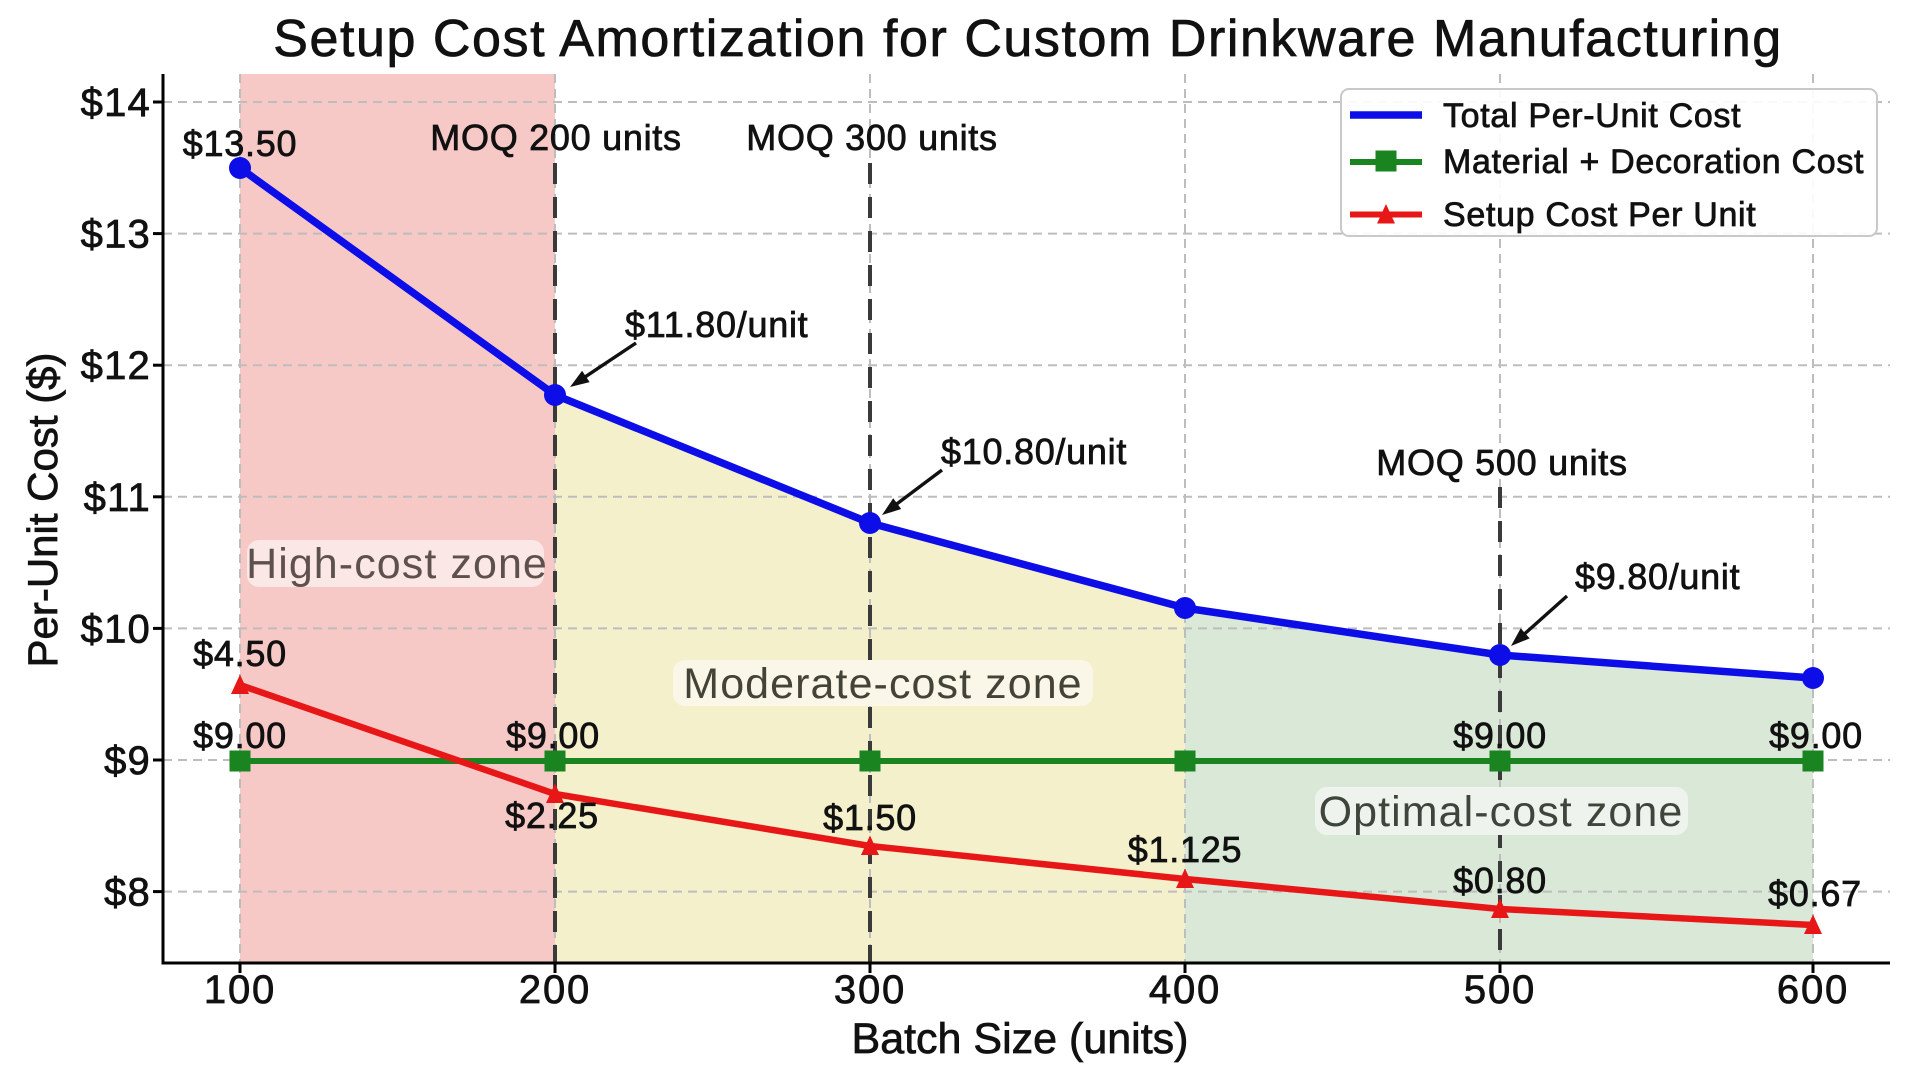 This screenshot has width=1920, height=1072. Describe the element at coordinates (1815, 893) in the screenshot. I see `svg-text: $0.67` at that location.